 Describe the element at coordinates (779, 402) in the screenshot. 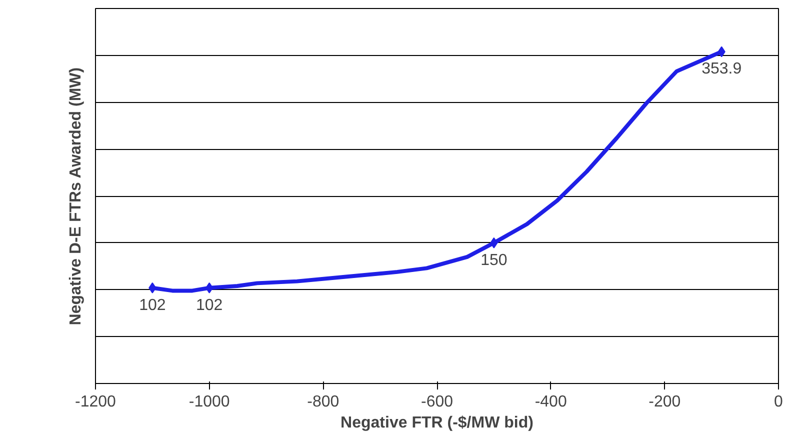

I see `x-tick-label: 0` at that location.